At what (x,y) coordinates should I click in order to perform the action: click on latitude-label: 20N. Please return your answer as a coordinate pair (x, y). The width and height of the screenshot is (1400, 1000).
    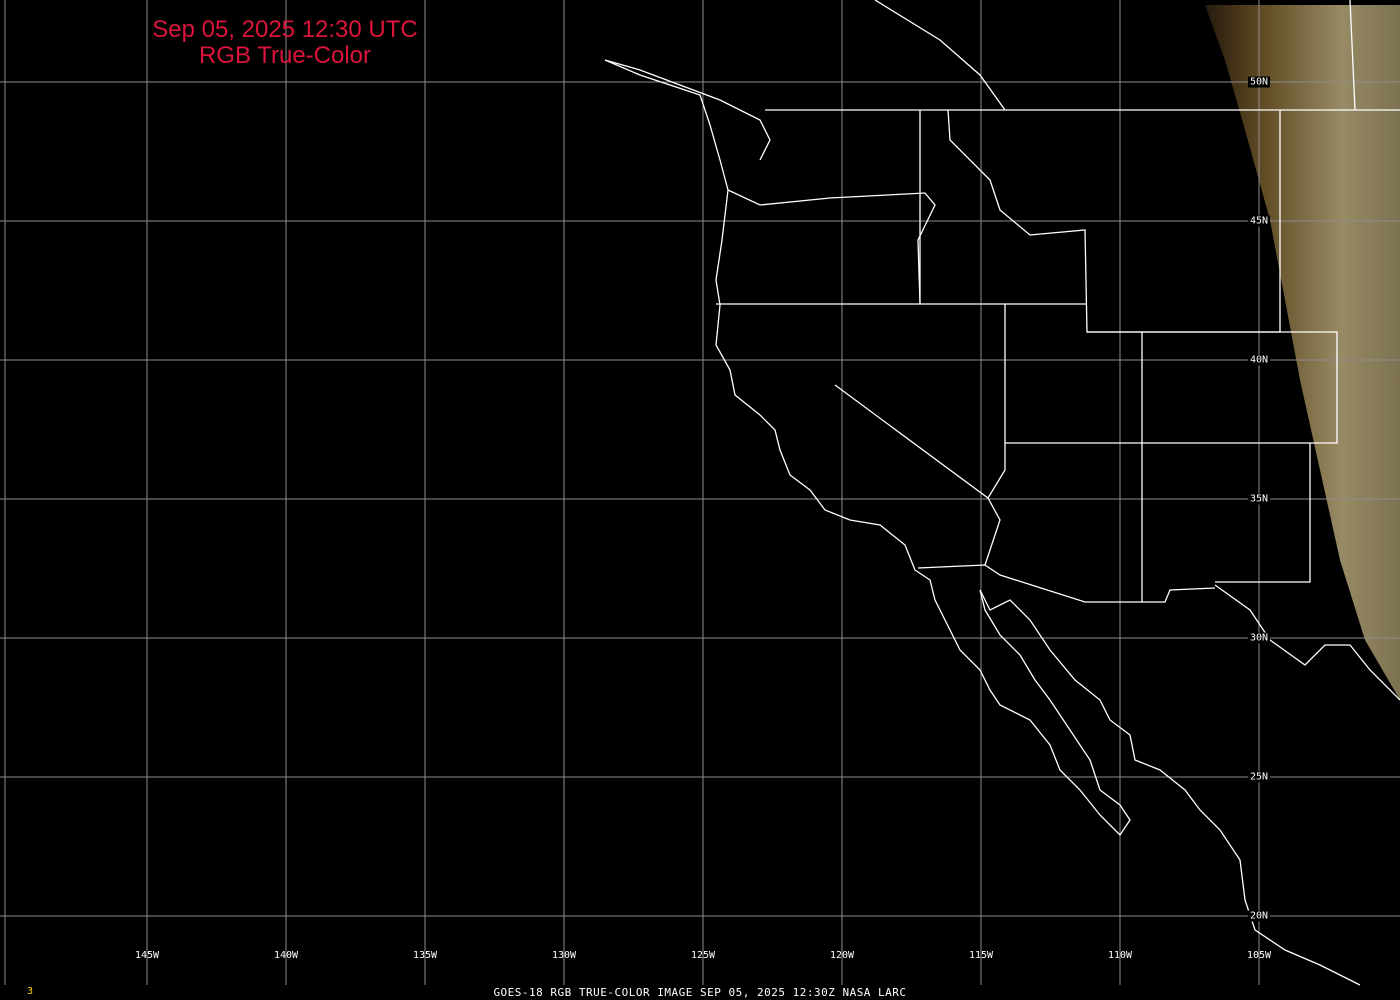
    Looking at the image, I should click on (1259, 916).